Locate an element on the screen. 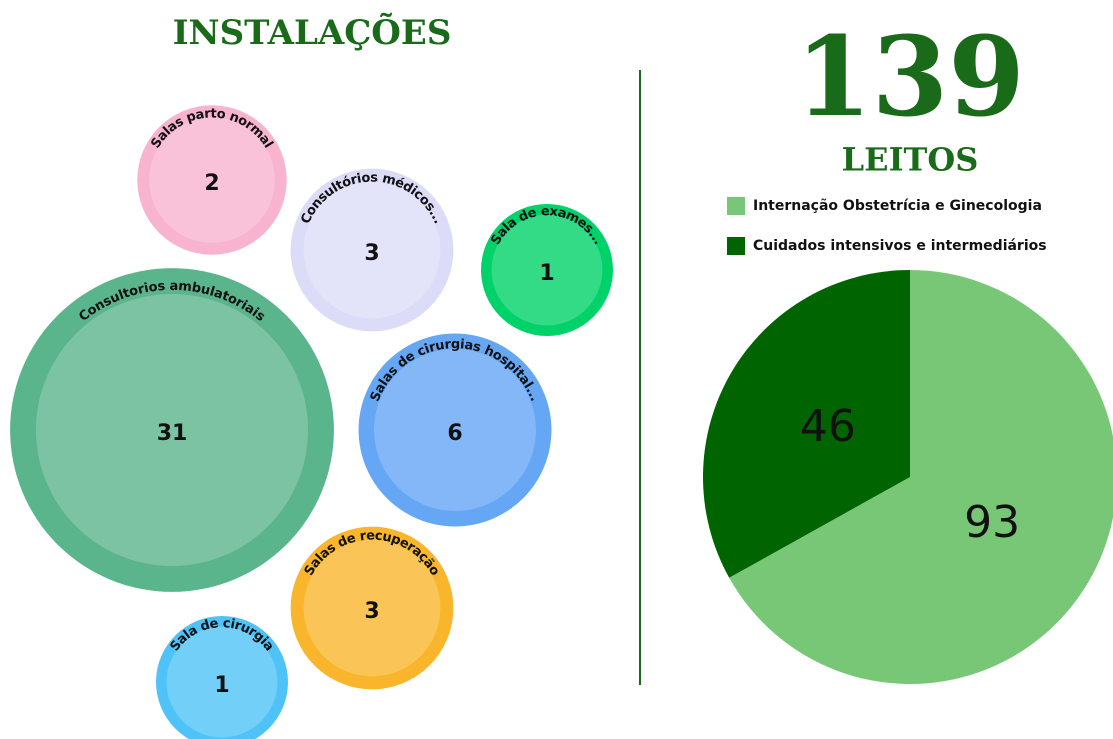 The image size is (1113, 739). bubble-value: 31 is located at coordinates (172, 433).